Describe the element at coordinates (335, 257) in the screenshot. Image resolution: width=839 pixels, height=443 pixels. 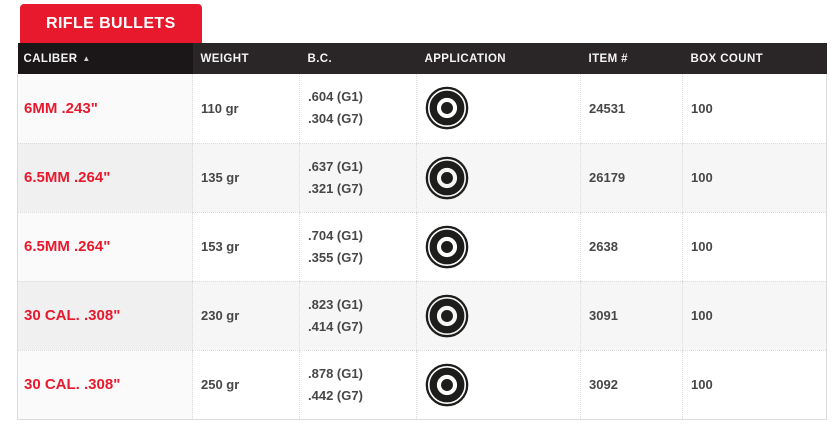
I see `bc-g7-value: .355 (G7)` at that location.